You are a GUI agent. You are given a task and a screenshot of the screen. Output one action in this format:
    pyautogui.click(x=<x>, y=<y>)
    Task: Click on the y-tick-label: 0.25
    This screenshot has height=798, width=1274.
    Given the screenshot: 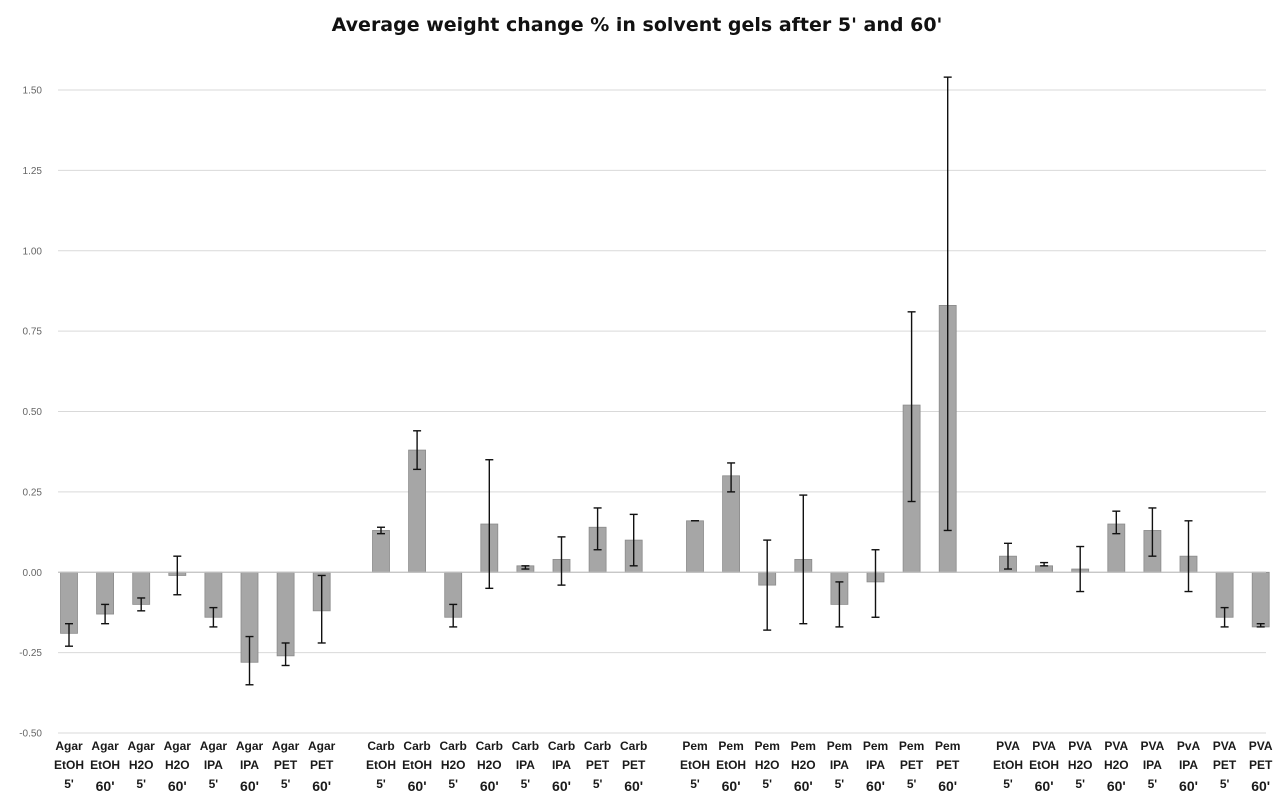 What is the action you would take?
    pyautogui.click(x=33, y=492)
    